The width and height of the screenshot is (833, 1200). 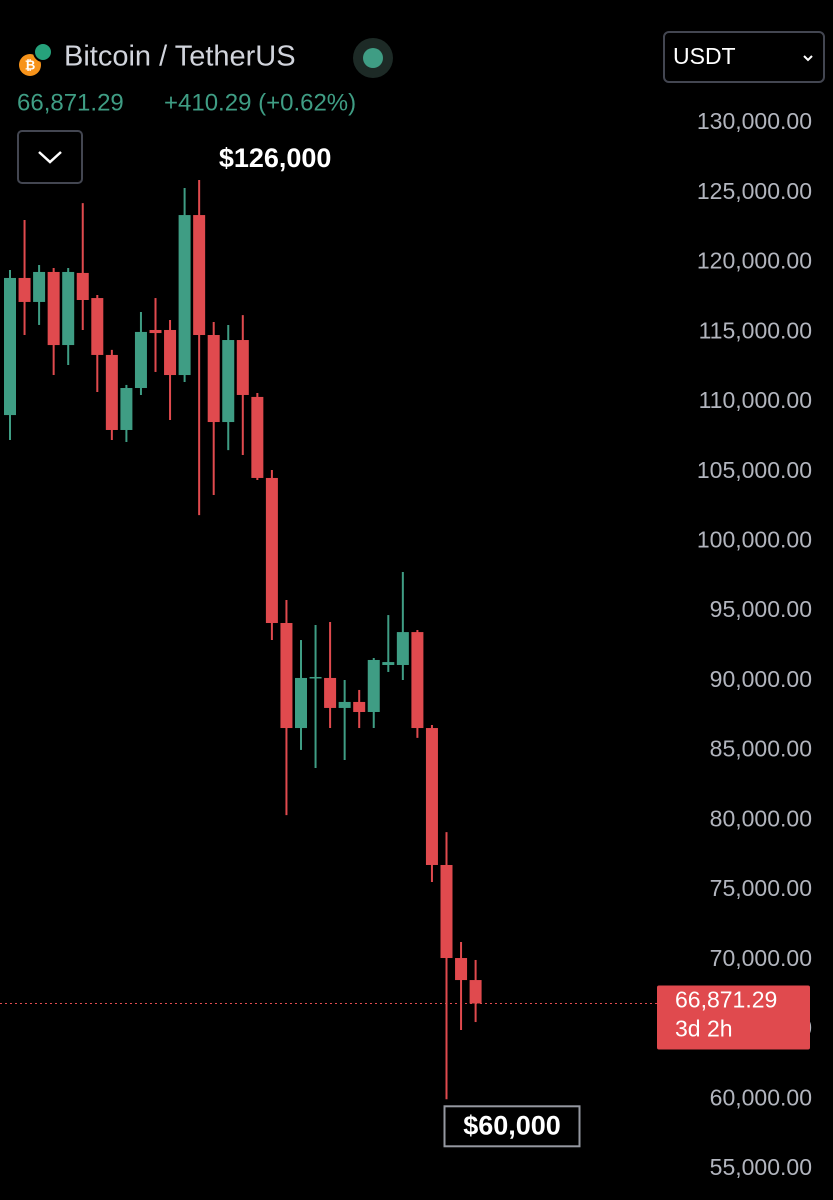 I want to click on y-tick-label: 80,000.00, so click(x=761, y=818).